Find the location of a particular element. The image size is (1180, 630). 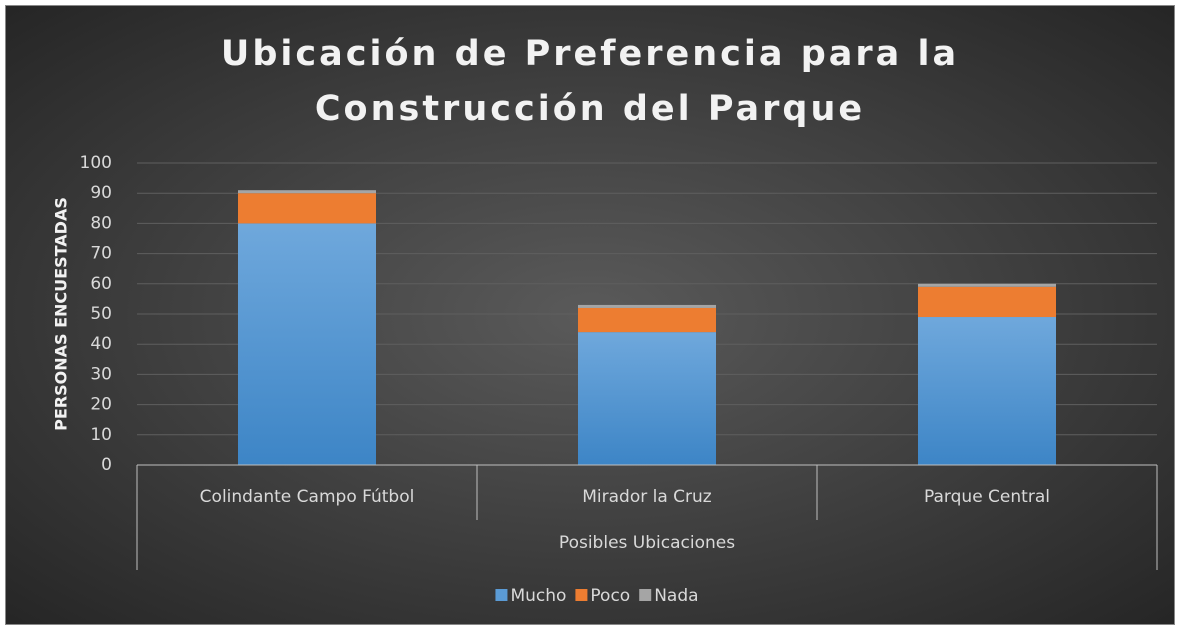

y-tick-label: 70 is located at coordinates (101, 254).